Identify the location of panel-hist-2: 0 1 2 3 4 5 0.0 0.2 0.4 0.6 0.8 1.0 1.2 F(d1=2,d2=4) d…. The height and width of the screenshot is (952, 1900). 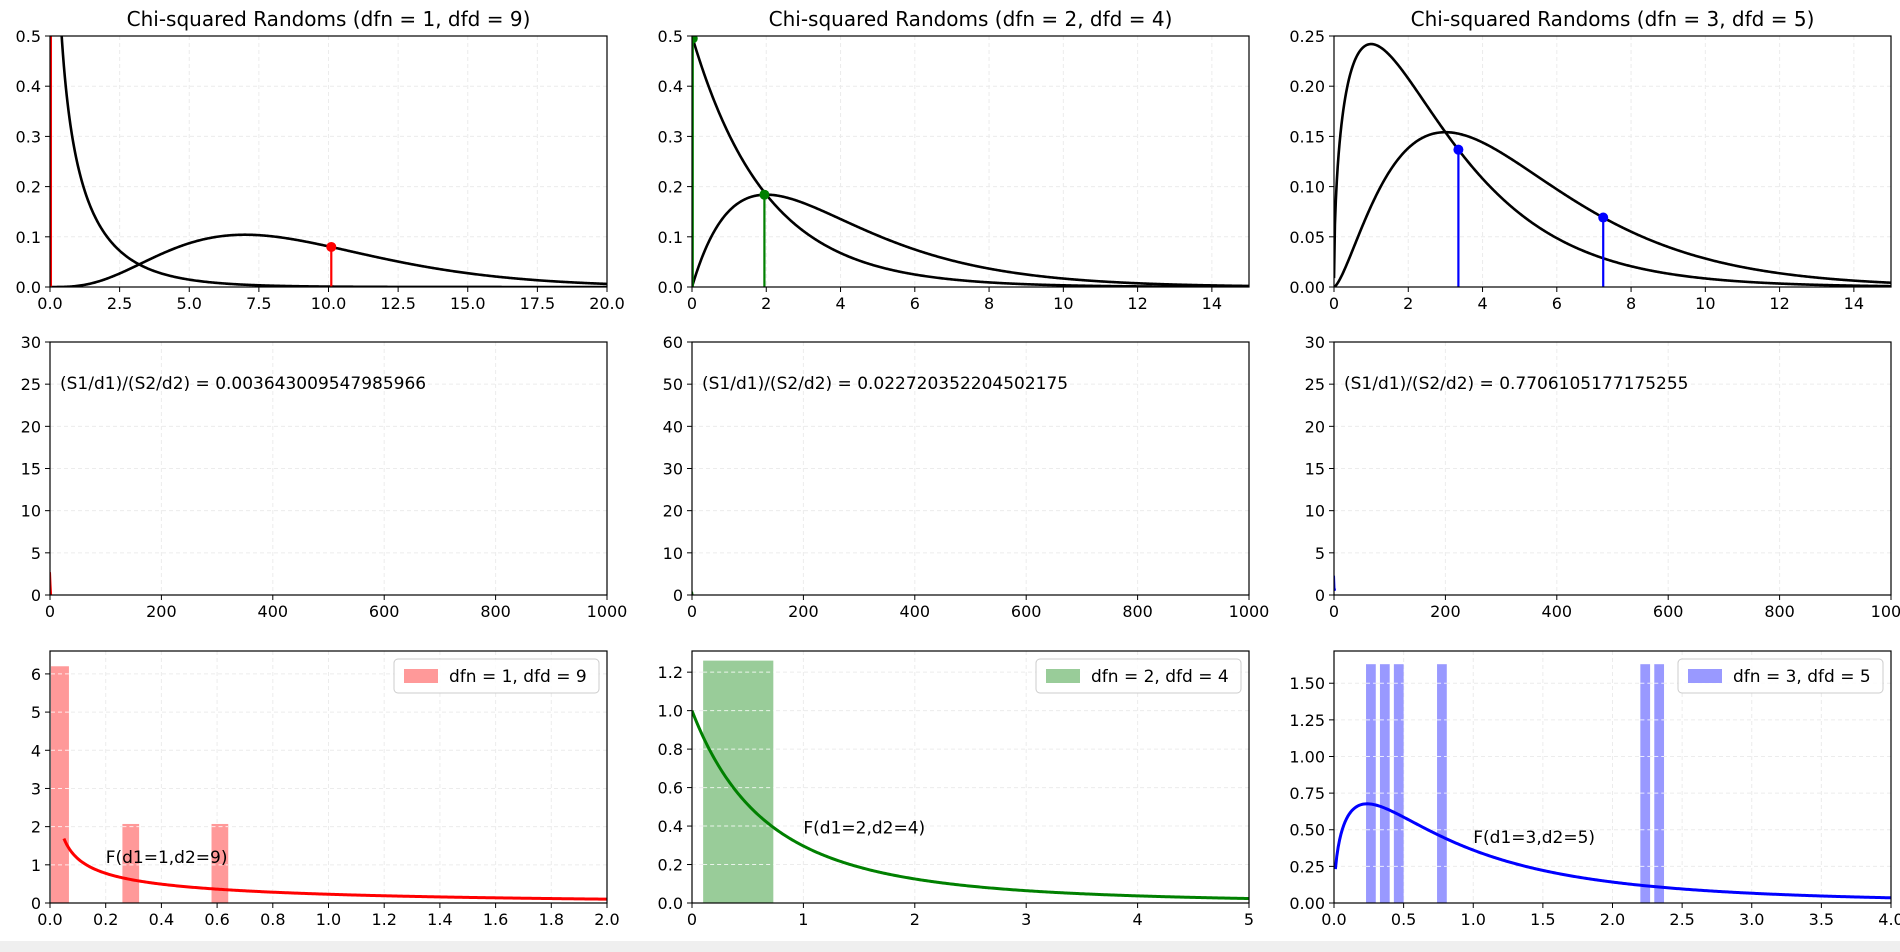
(956, 789).